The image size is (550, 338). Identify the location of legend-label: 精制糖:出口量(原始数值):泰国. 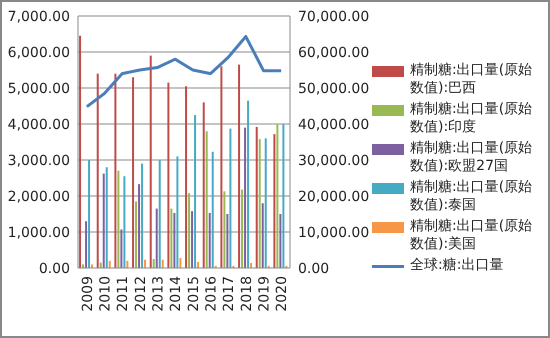
(472, 196).